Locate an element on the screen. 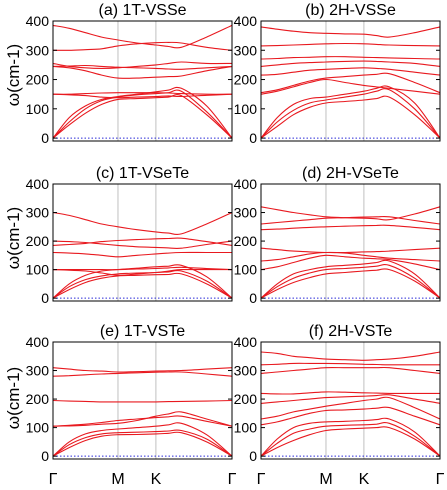  panel-6: 0 100 200 300 400 (f) 2H-VSTe is located at coordinates (337, 393).